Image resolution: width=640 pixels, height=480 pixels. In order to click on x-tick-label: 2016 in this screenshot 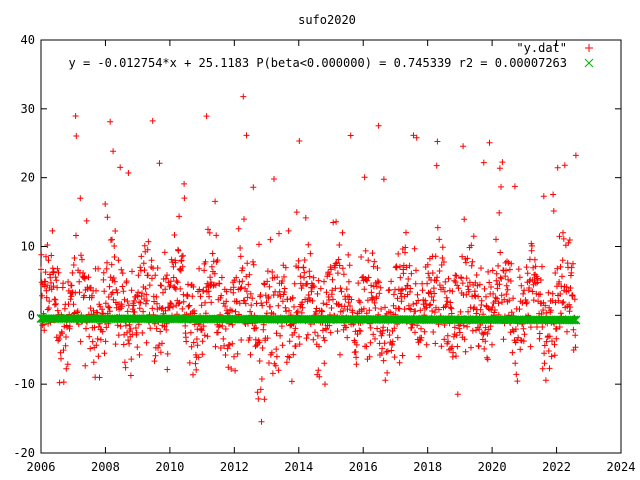, I will do `click(363, 467)`.